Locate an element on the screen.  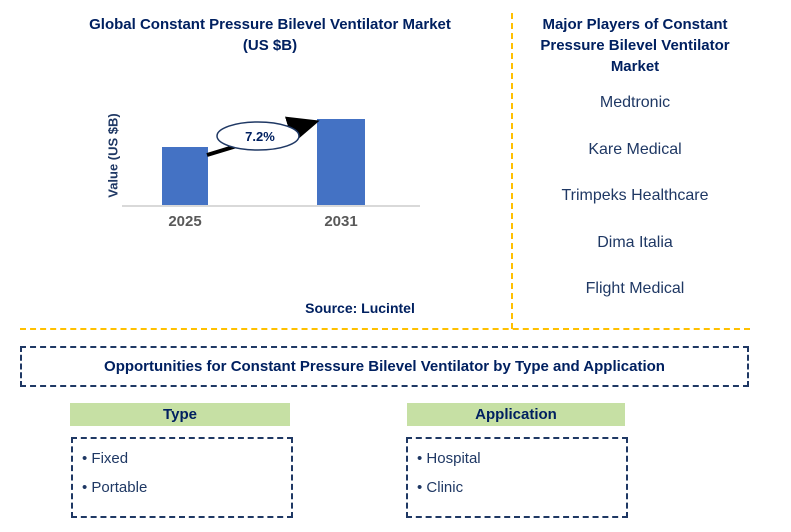
application-item: Hospital is located at coordinates (521, 458).